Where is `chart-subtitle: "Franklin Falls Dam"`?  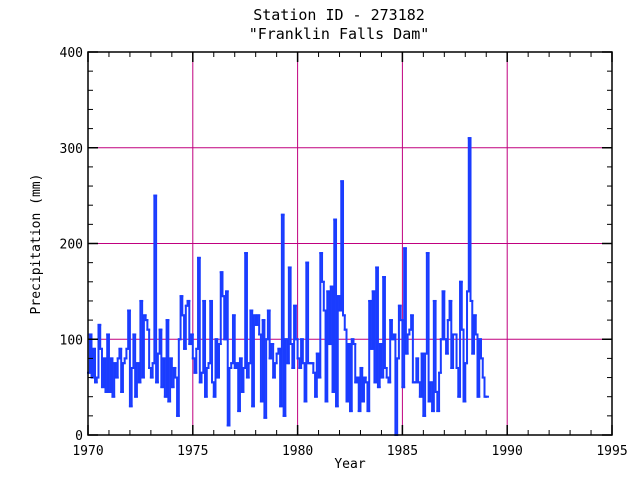
chart-subtitle: "Franklin Falls Dam" is located at coordinates (339, 34).